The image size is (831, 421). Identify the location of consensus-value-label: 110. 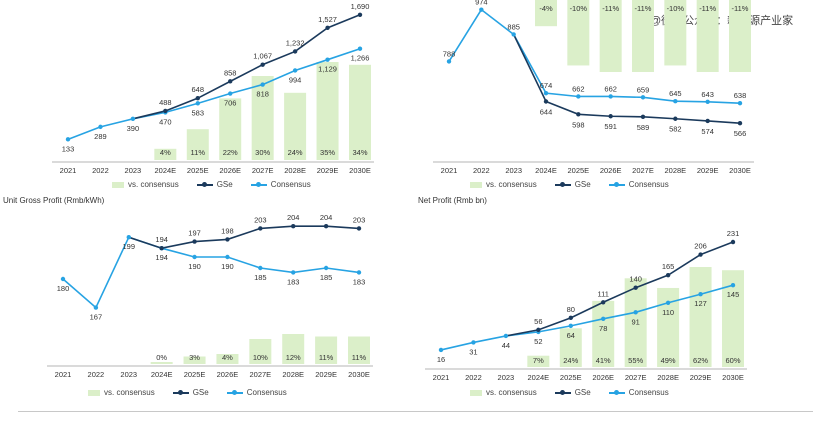
(668, 312).